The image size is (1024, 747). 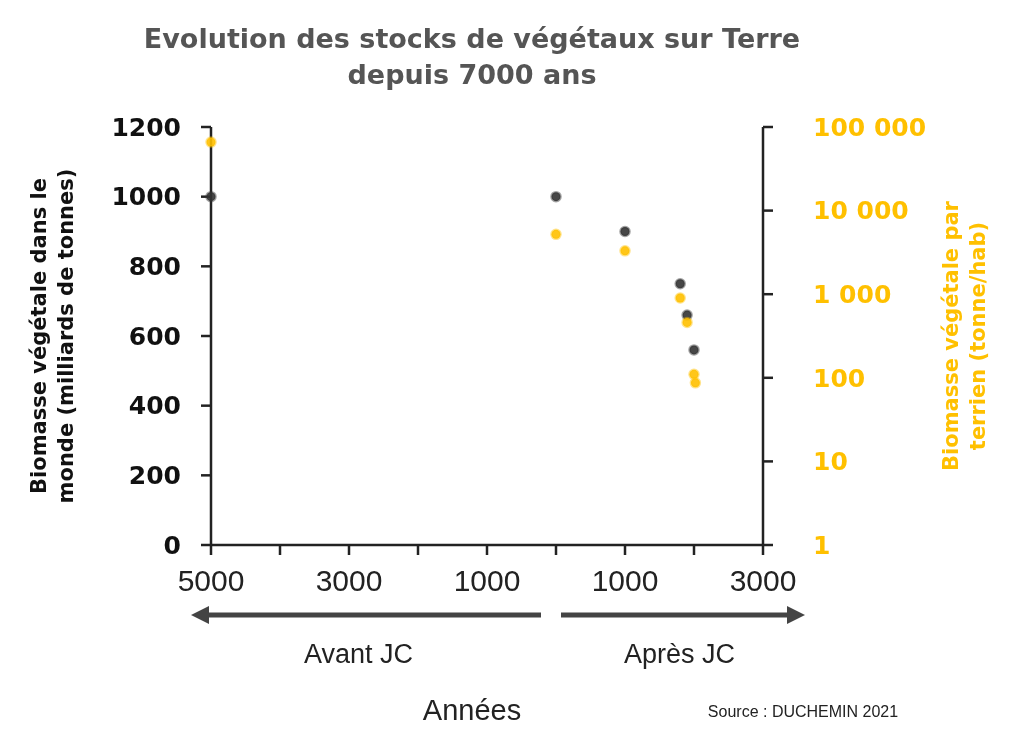 What do you see at coordinates (154, 476) in the screenshot?
I see `y-tick-label: 200` at bounding box center [154, 476].